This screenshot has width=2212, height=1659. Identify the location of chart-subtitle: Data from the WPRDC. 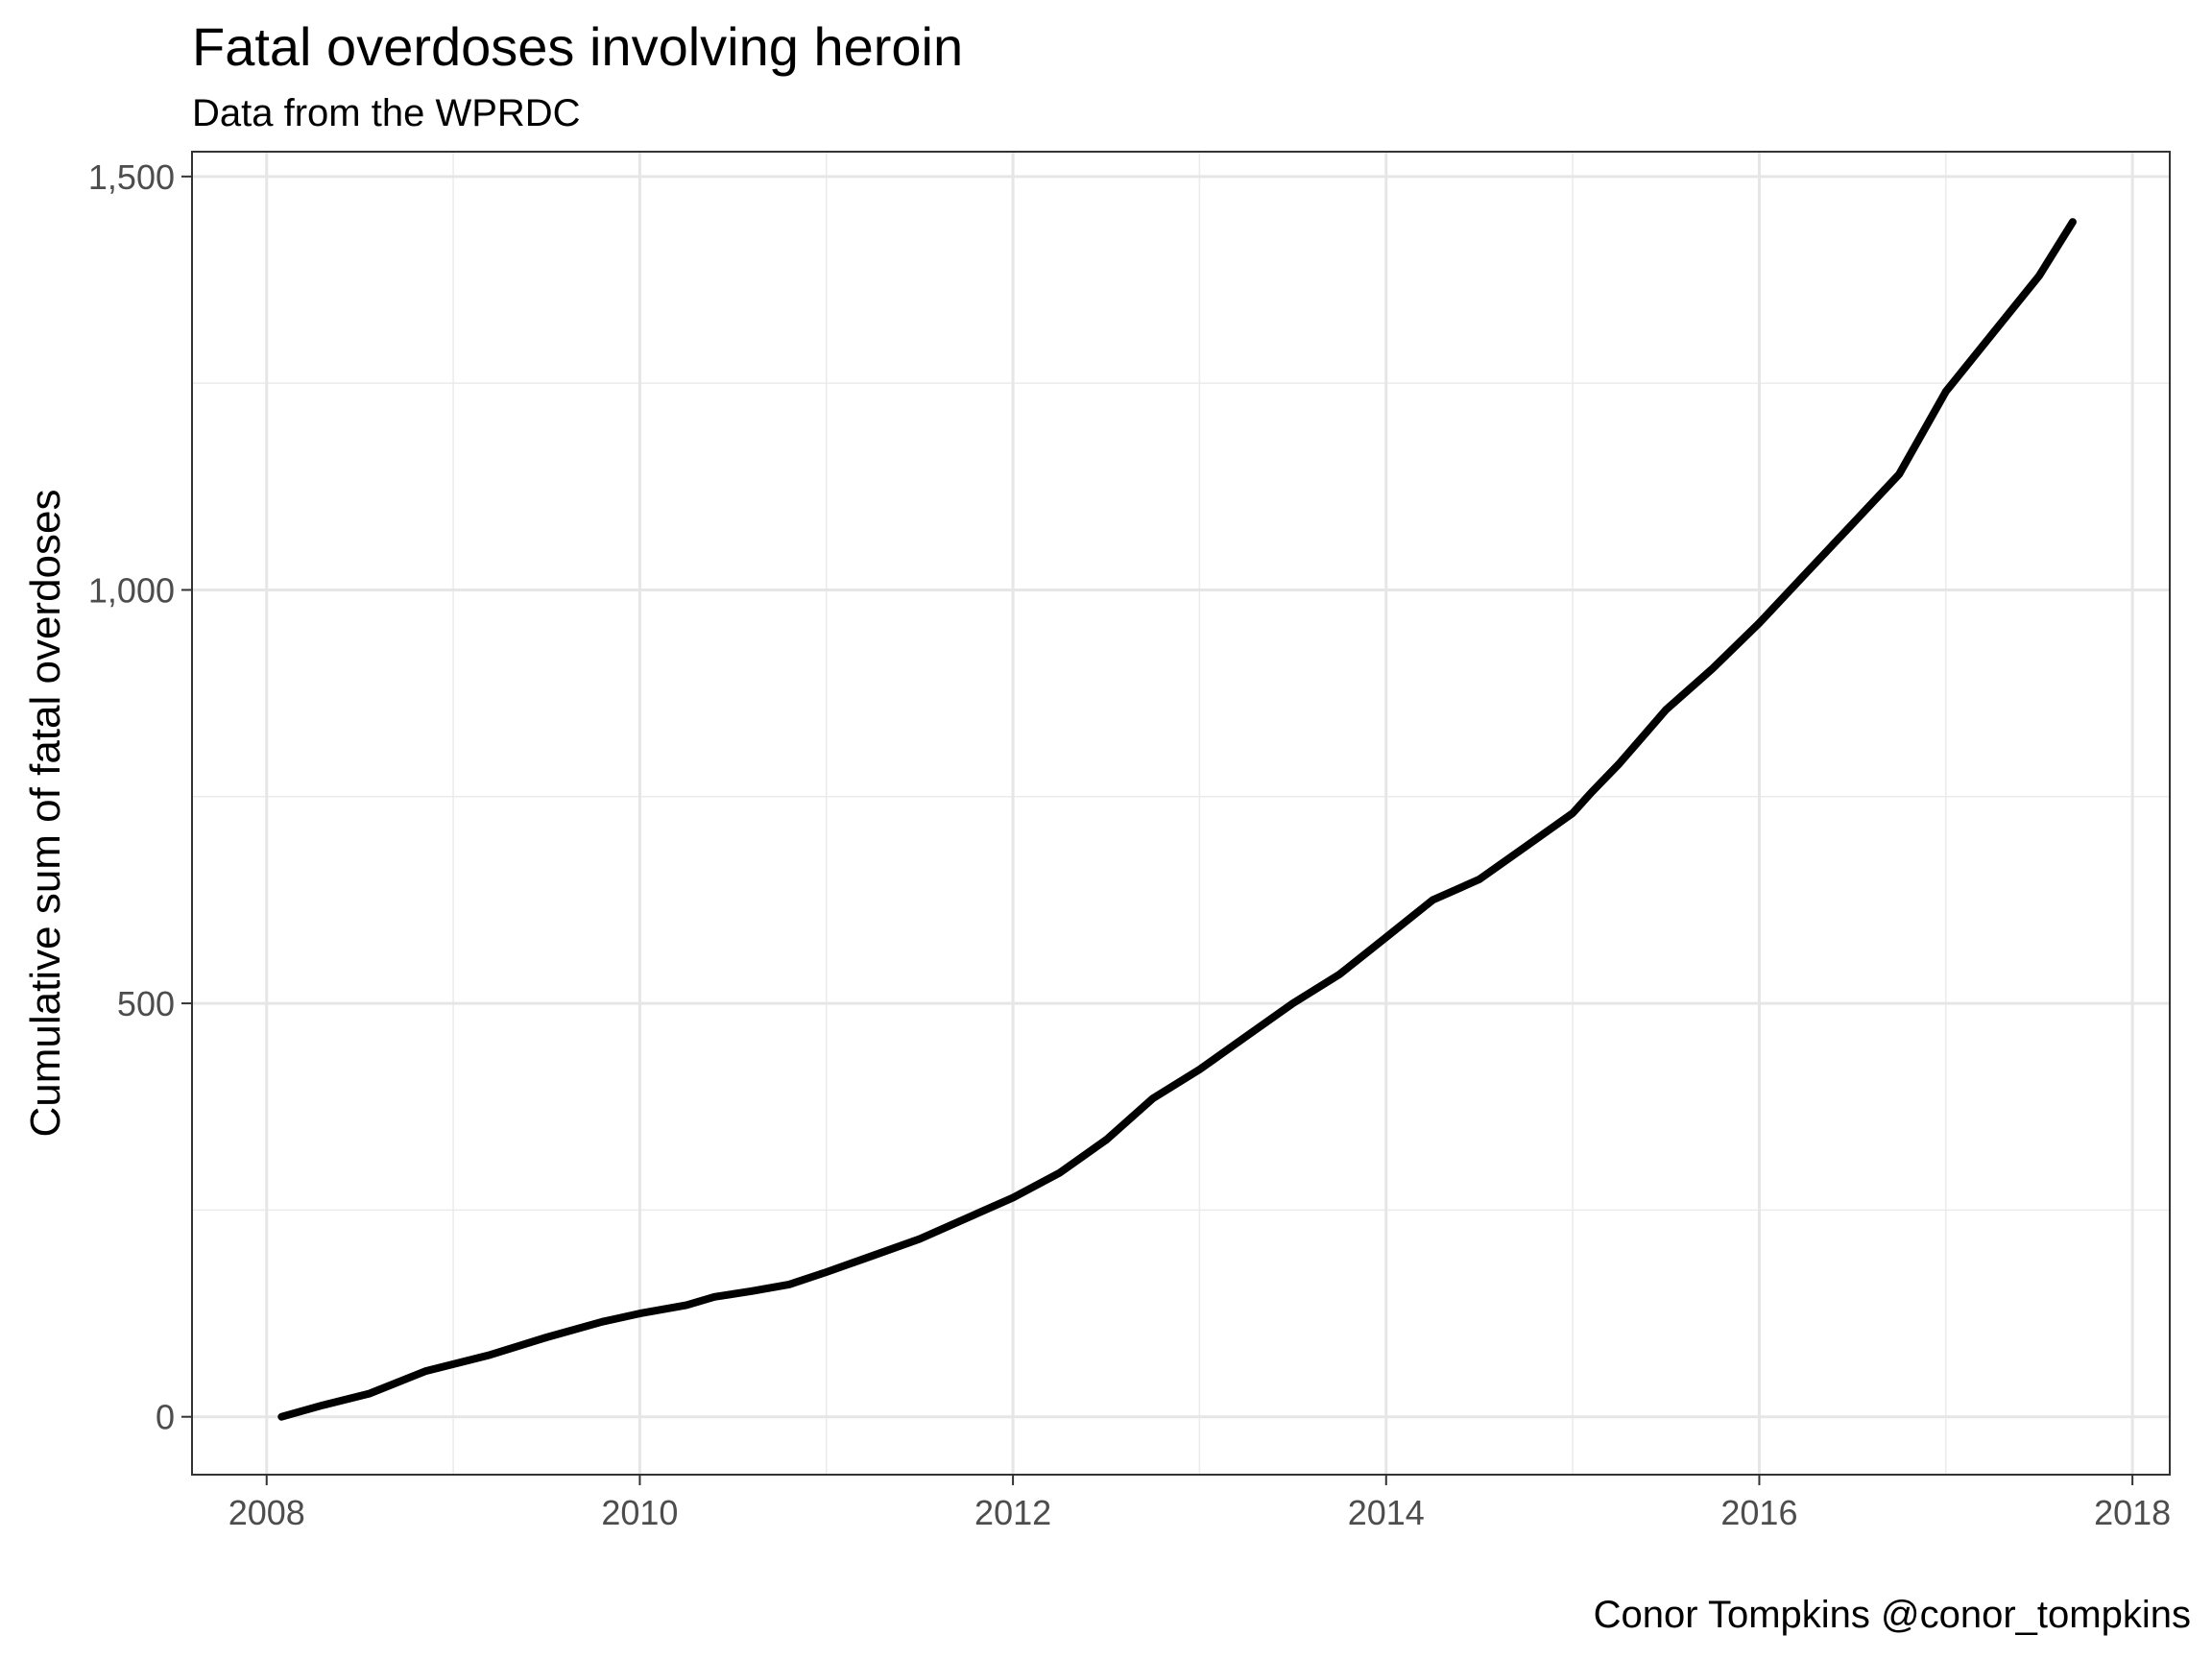
(386, 113).